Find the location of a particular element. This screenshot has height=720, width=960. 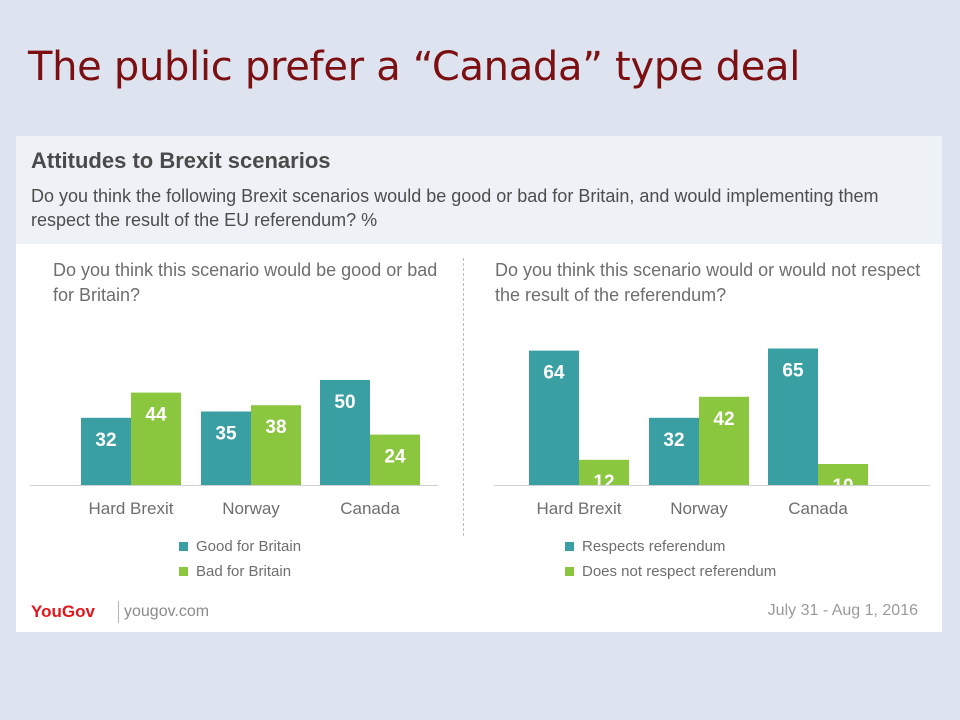

bar-value-label: 35 is located at coordinates (226, 434).